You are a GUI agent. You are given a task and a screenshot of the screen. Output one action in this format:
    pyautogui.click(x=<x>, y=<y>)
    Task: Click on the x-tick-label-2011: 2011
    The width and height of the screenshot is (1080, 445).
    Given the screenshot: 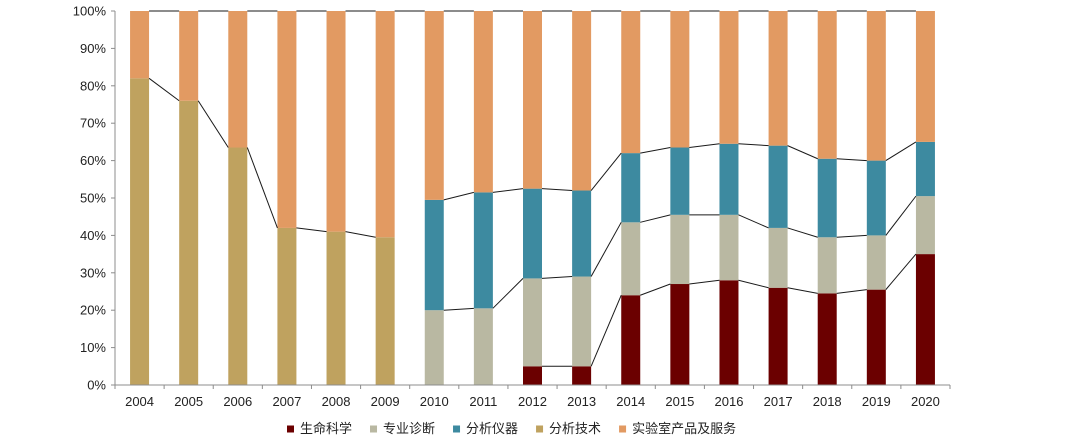 What is the action you would take?
    pyautogui.click(x=483, y=401)
    